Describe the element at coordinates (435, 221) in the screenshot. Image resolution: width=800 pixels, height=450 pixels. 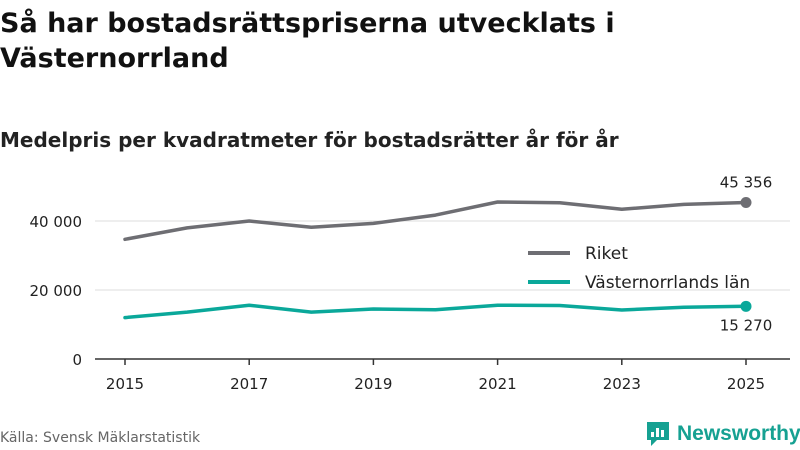
I see `series-line-riket` at that location.